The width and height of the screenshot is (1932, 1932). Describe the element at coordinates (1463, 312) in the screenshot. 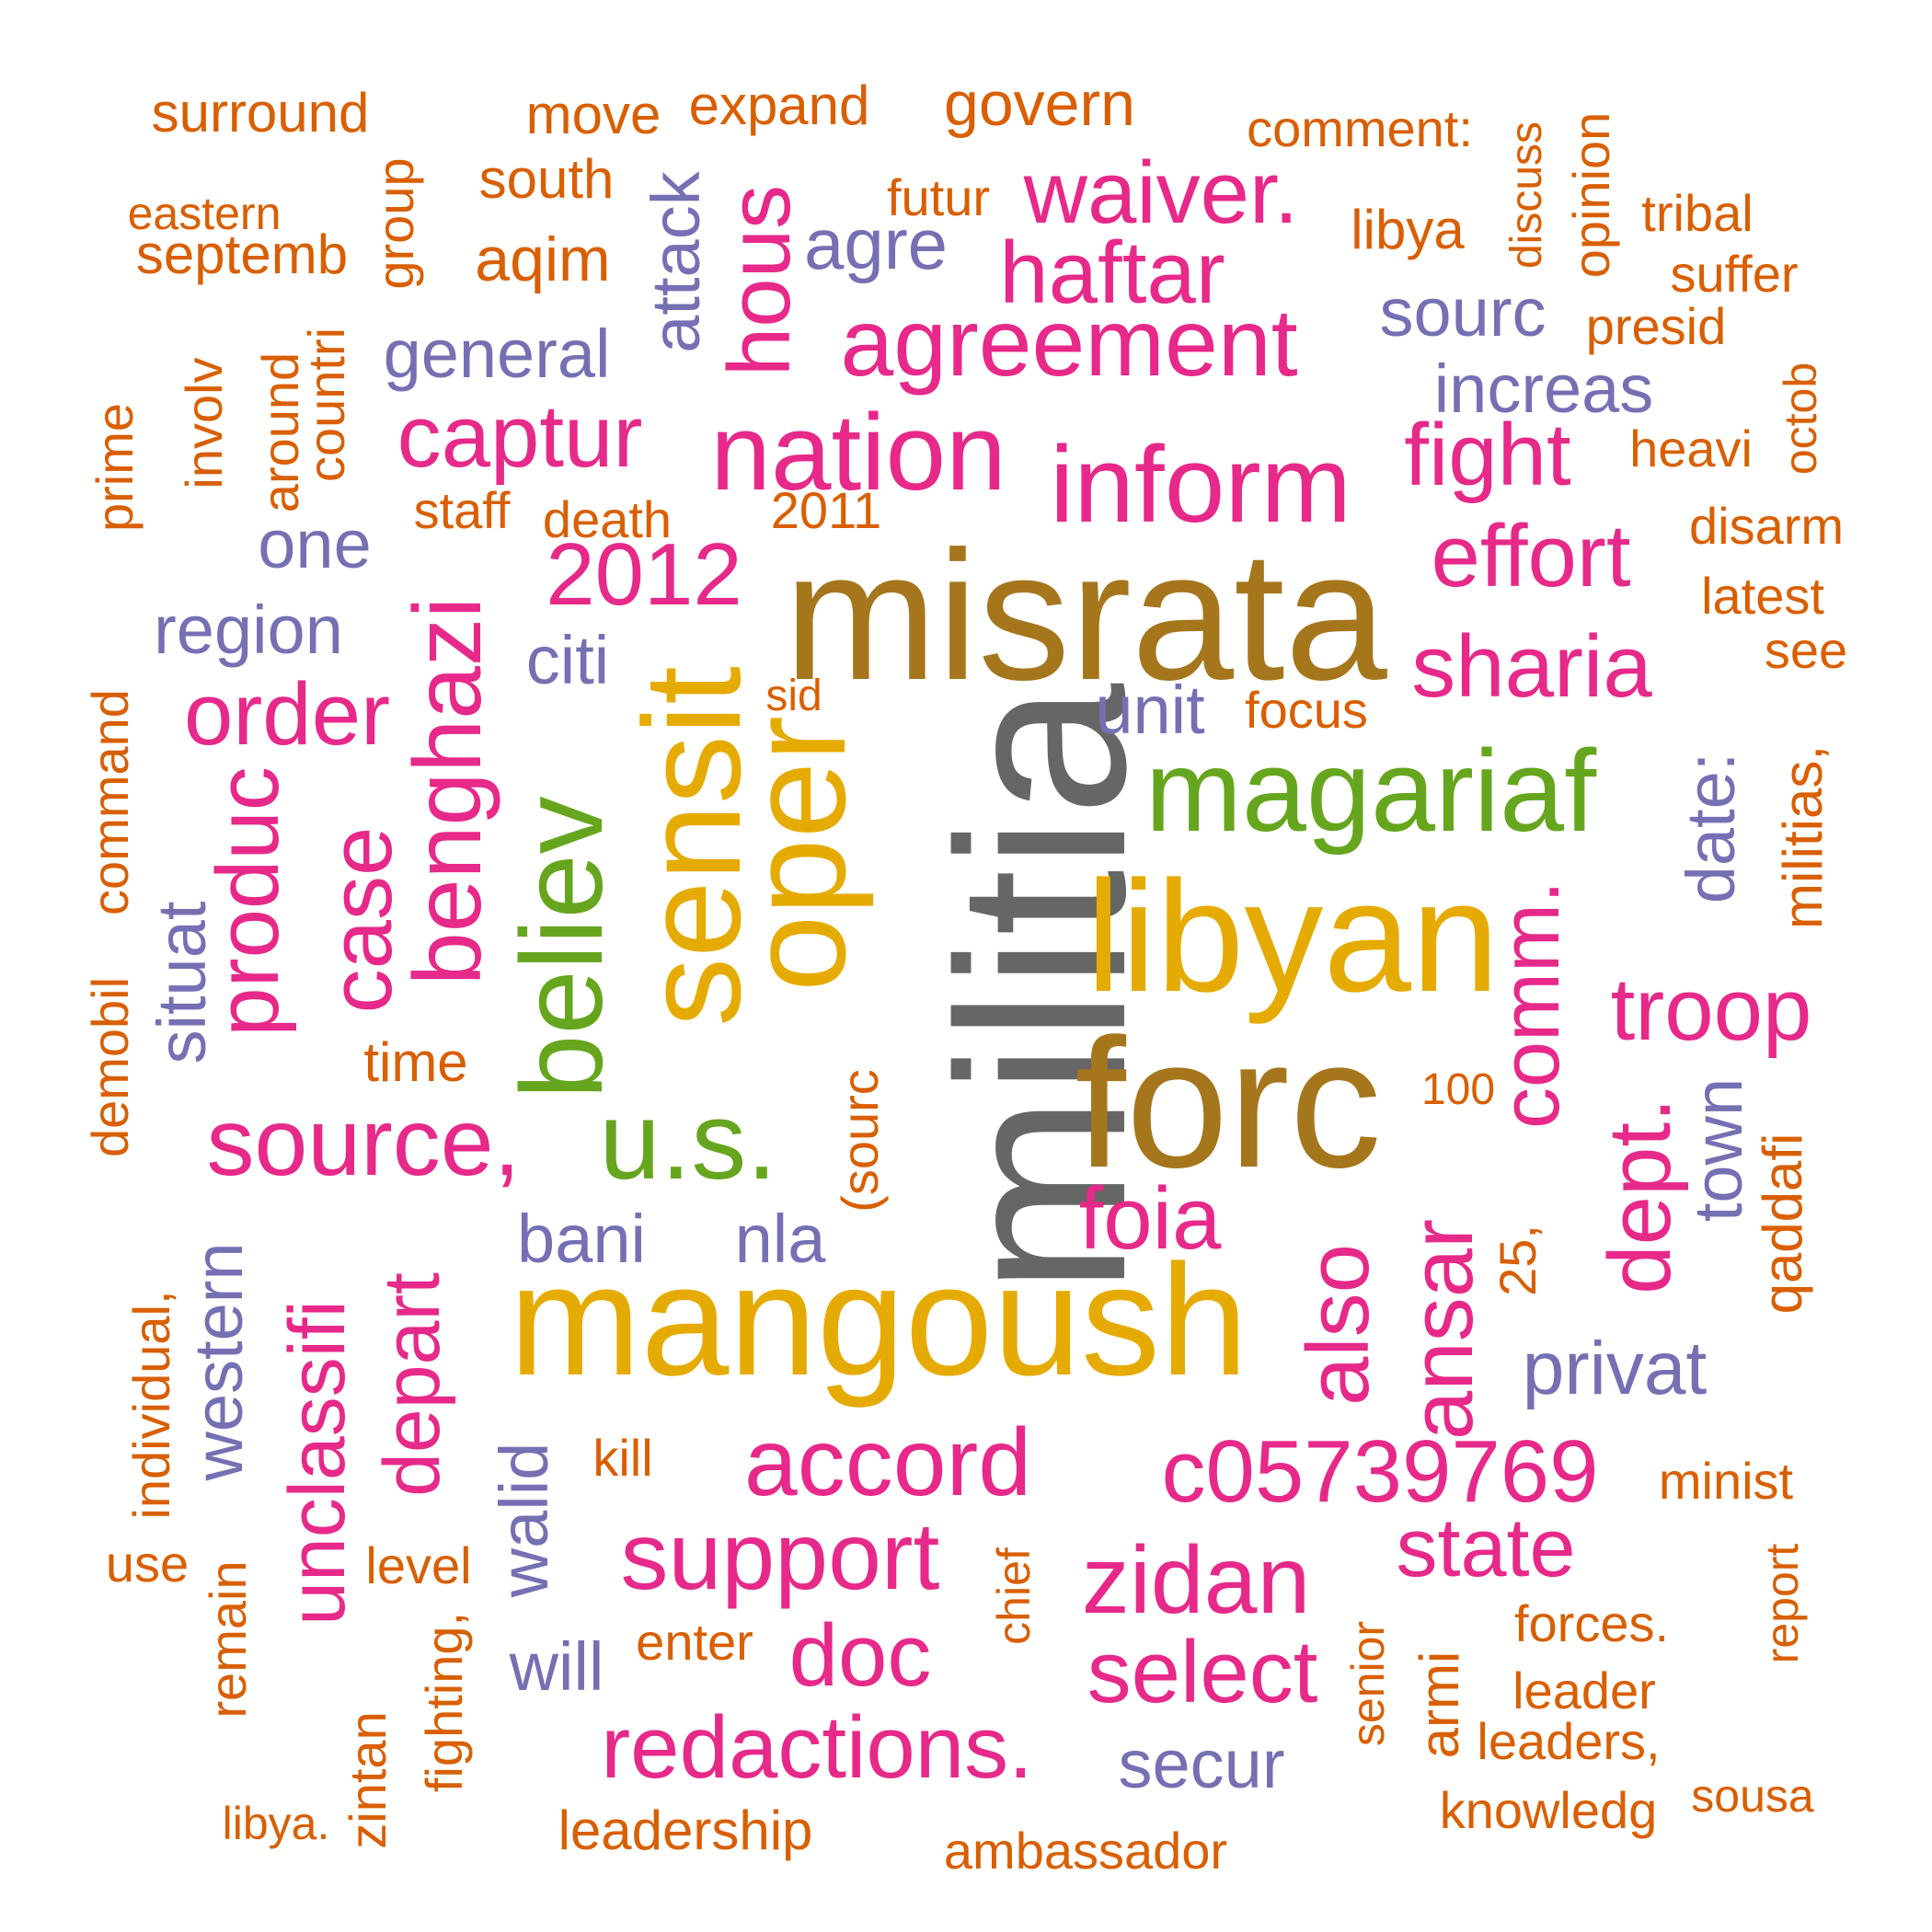

I see `word-sourc-1: sourc` at that location.